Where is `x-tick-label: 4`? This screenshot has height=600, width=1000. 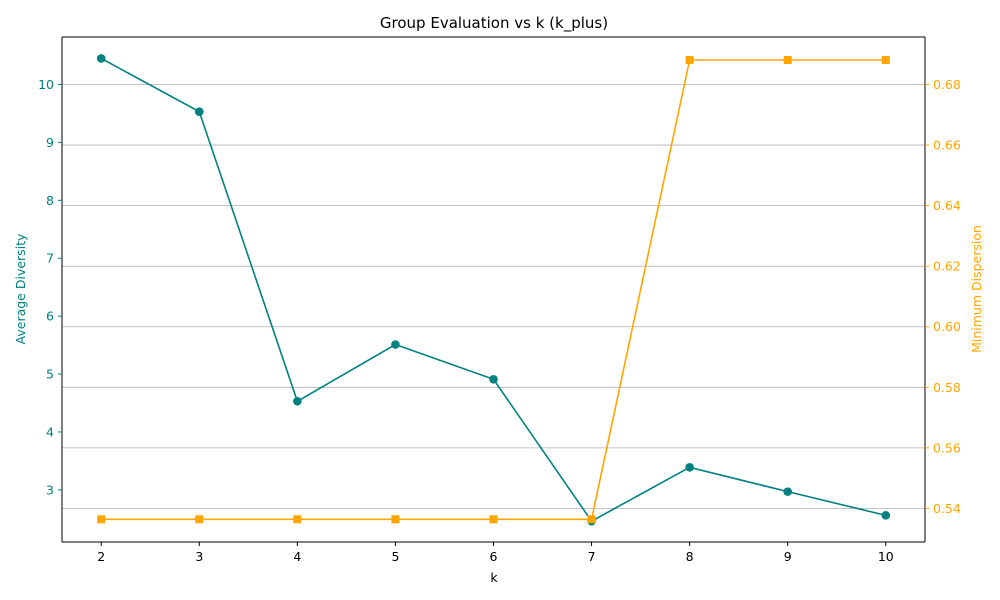
x-tick-label: 4 is located at coordinates (297, 556).